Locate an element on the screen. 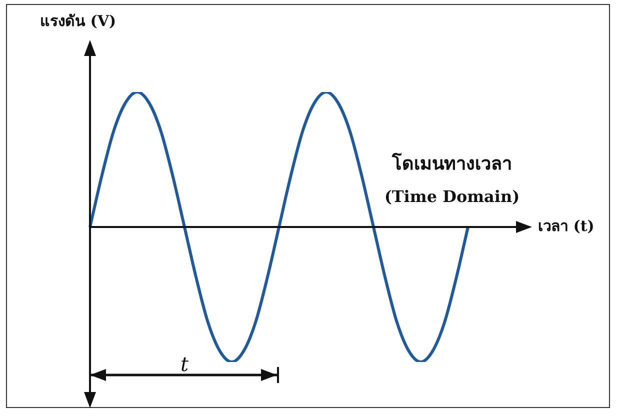 The image size is (621, 417). x-axis-title: เวลา (t) is located at coordinates (566, 225).